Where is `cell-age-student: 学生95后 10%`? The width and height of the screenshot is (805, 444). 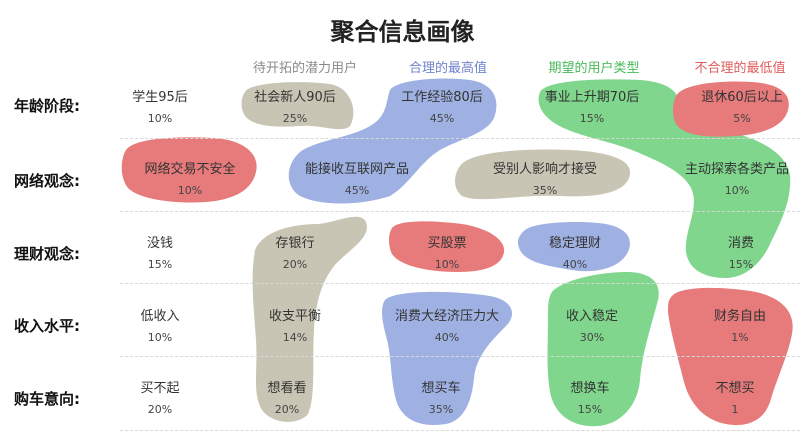
cell-age-student: 学生95后 10% is located at coordinates (160, 107).